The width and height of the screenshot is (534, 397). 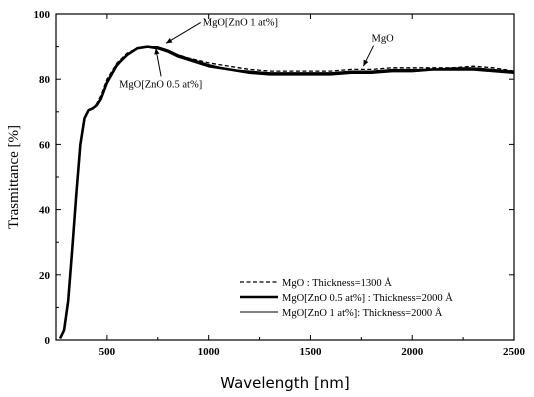 I want to click on x-tick-label: 500, so click(x=107, y=352).